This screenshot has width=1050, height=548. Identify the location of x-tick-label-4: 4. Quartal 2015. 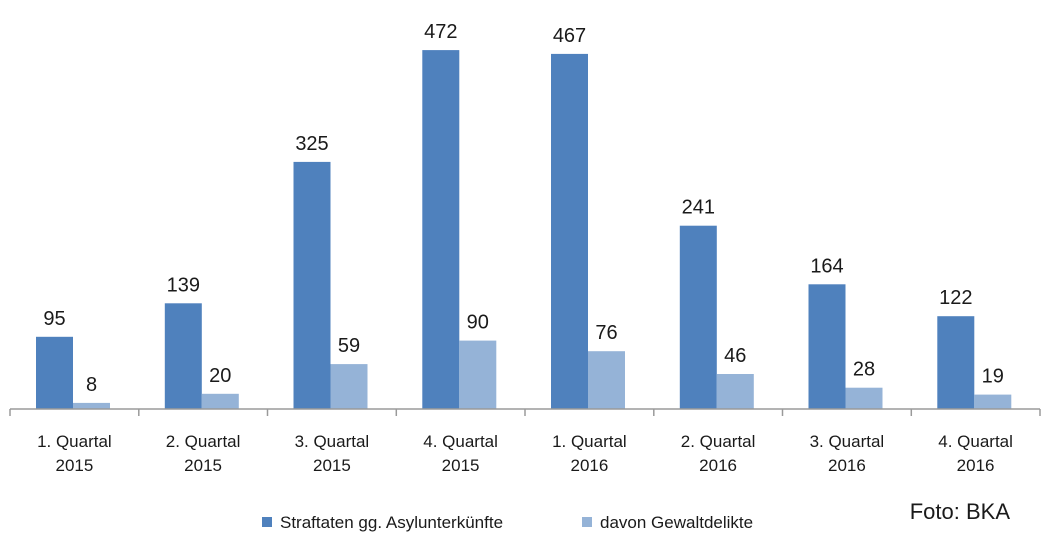
(460, 453).